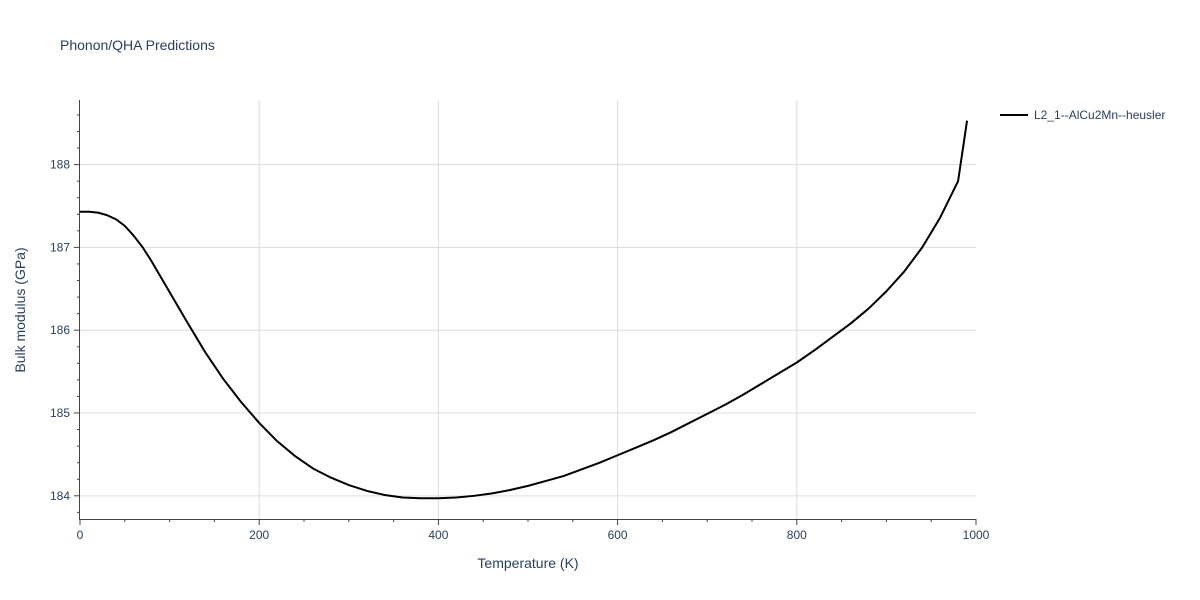 The width and height of the screenshot is (1200, 600). What do you see at coordinates (1099, 115) in the screenshot?
I see `legend-label: L2_1--AlCu2Mn--heusler` at bounding box center [1099, 115].